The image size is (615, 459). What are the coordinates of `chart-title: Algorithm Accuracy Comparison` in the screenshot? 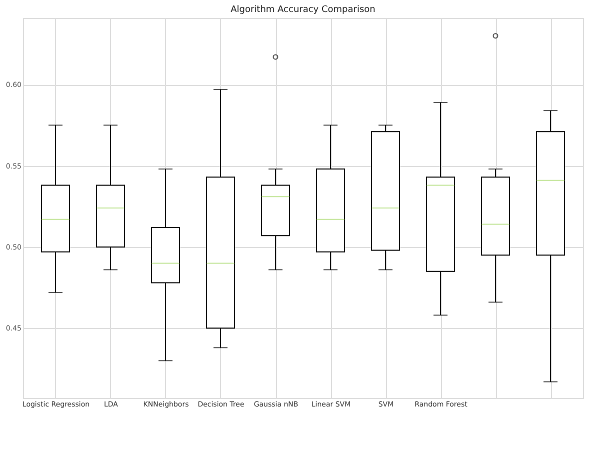 It's located at (303, 10).